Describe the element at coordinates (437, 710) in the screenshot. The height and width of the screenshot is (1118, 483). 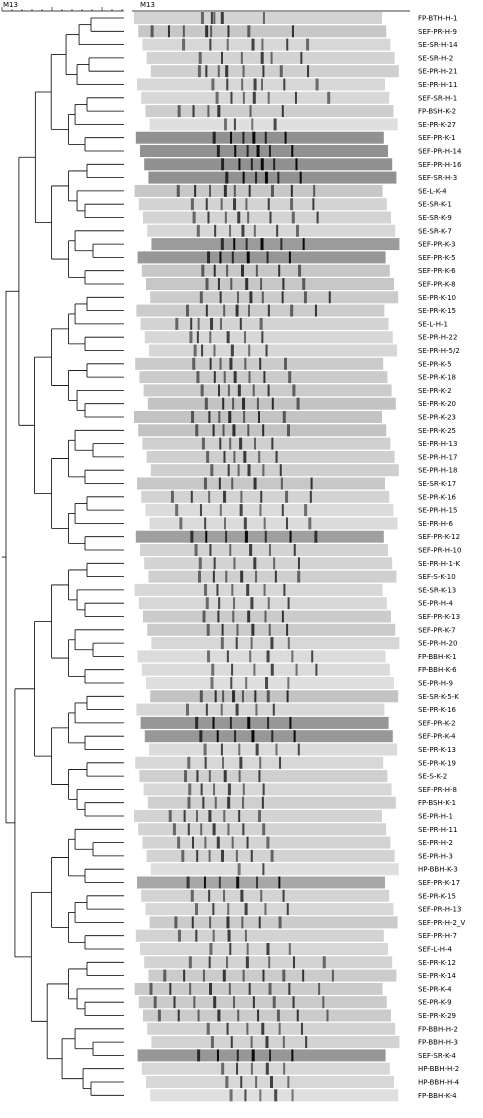
I see `sample-label: SE-PR-K-16` at that location.